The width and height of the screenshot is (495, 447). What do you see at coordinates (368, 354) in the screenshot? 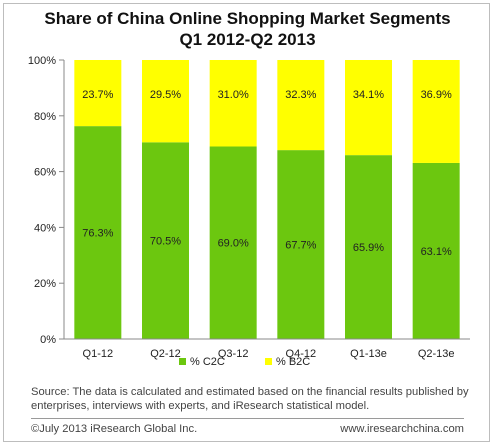
I see `x-tick-label: Q1-13e` at bounding box center [368, 354].